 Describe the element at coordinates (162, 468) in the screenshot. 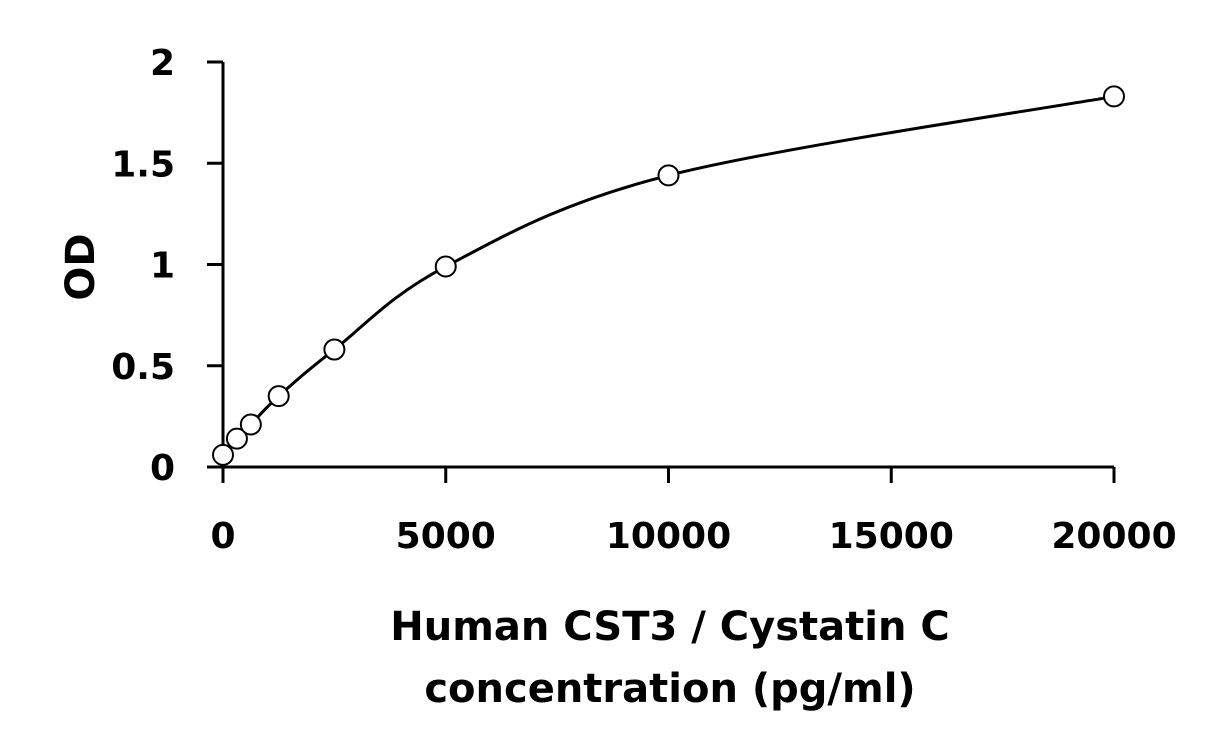

I see `y-tick-label: 0` at that location.